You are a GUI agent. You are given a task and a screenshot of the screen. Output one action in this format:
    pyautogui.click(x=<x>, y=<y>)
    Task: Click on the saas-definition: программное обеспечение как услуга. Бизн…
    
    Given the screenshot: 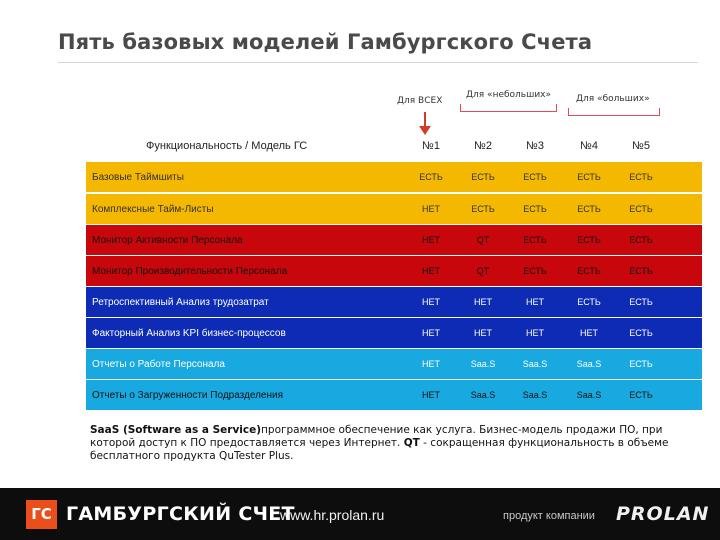 What is the action you would take?
    pyautogui.click(x=376, y=436)
    